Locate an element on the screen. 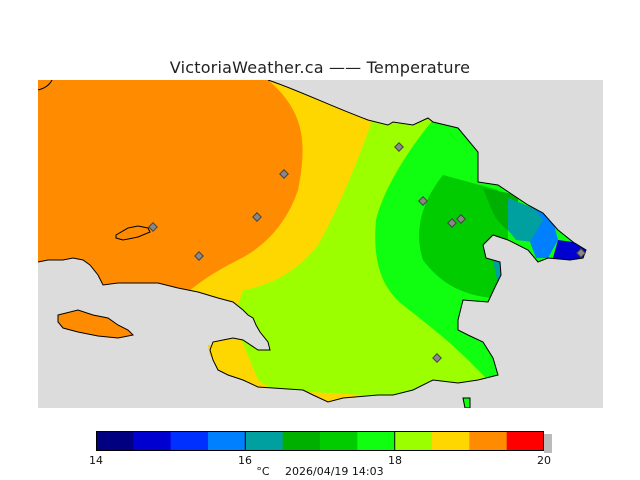 The image size is (640, 480). colorbar-border is located at coordinates (320, 441).